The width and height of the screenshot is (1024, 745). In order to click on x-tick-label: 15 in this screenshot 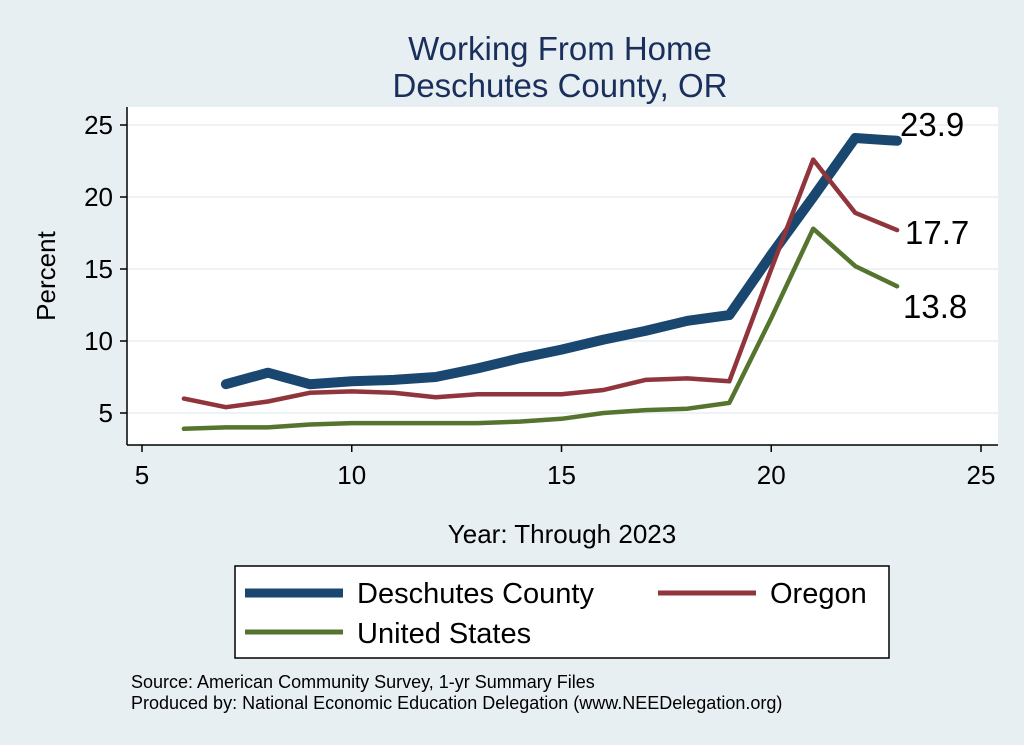, I will do `click(561, 475)`.